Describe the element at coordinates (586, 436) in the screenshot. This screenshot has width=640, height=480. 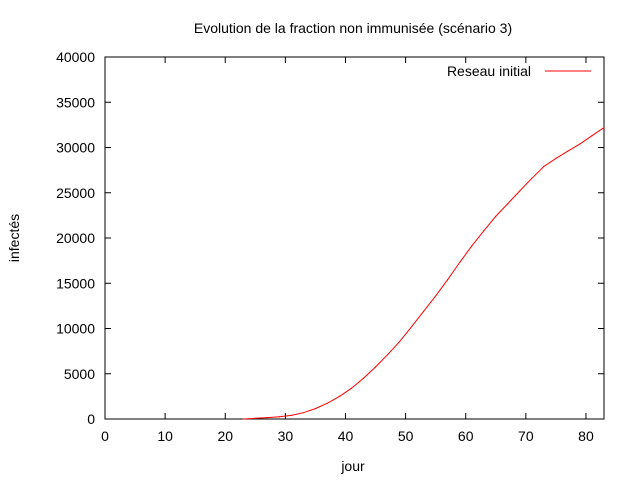
I see `x-tick-label: 80` at that location.